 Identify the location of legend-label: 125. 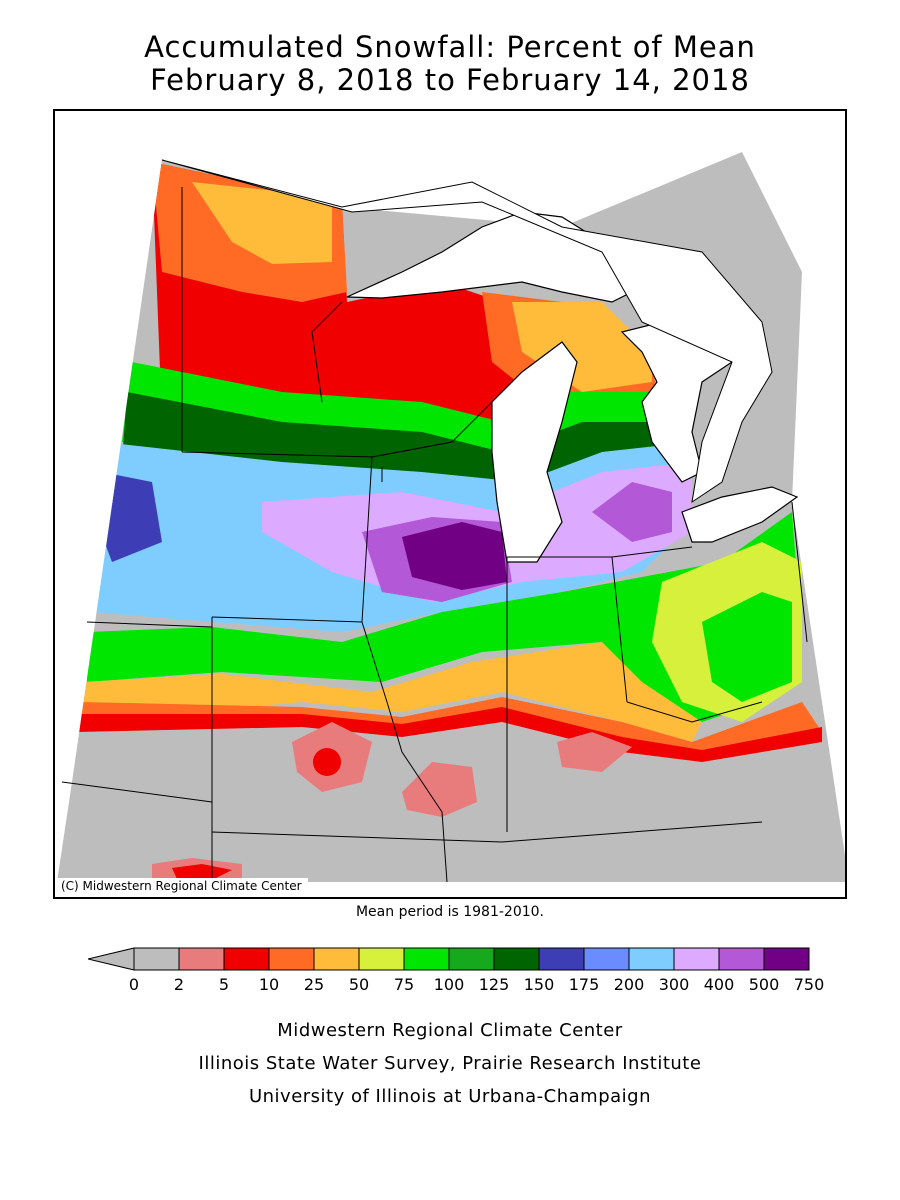
(494, 984).